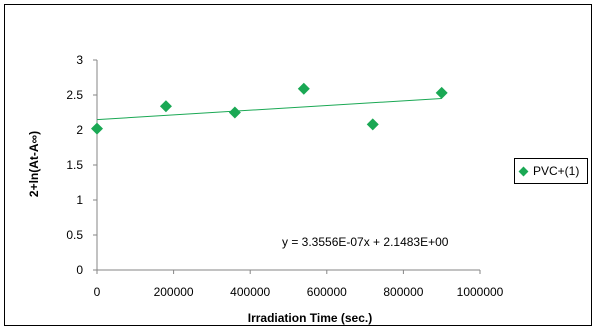 The image size is (599, 332). Describe the element at coordinates (327, 292) in the screenshot. I see `x-tick-label: 600000` at that location.